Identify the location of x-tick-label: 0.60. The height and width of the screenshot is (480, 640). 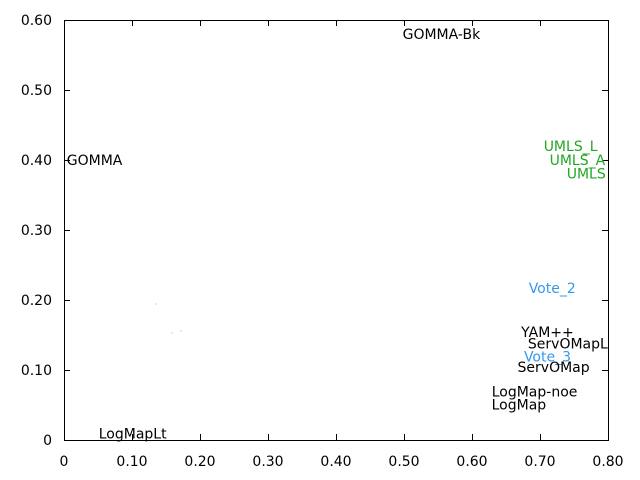
(471, 462).